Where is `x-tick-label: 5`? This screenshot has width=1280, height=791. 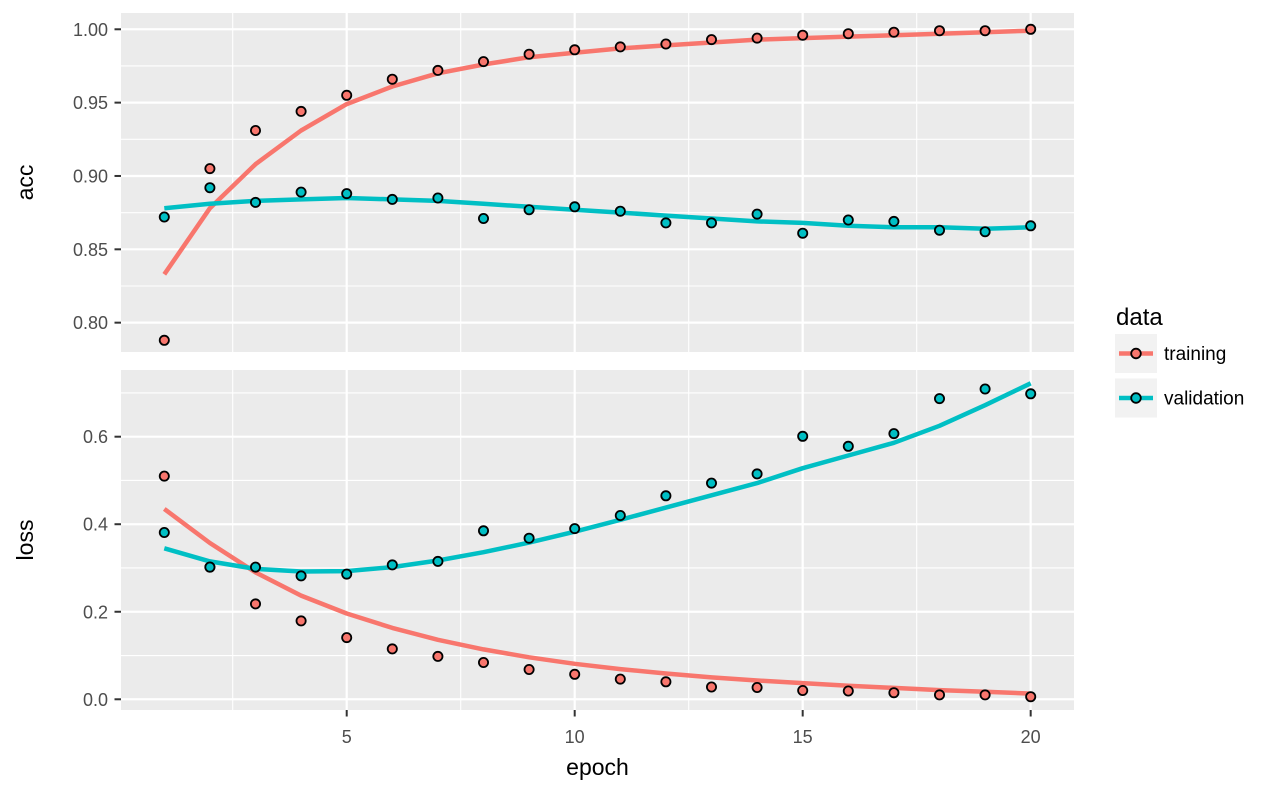 x-tick-label: 5 is located at coordinates (347, 737).